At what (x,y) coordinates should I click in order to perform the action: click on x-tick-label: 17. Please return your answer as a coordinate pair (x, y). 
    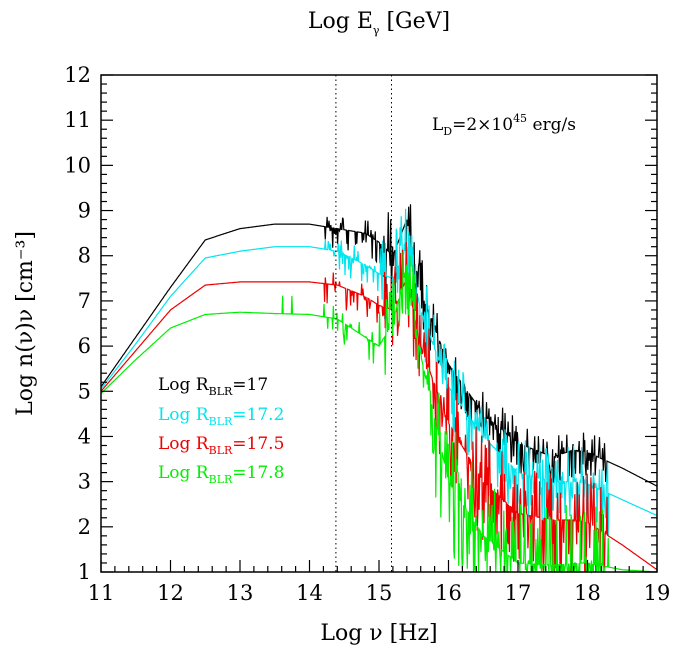
    Looking at the image, I should click on (518, 593).